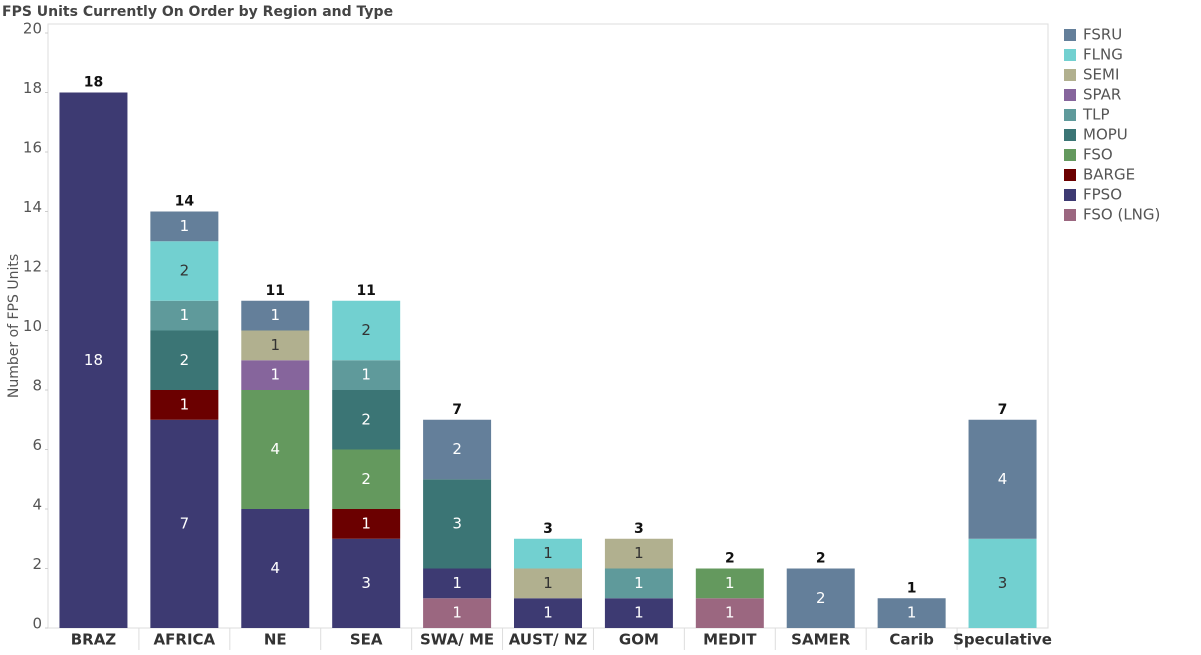 Image resolution: width=1201 pixels, height=655 pixels. What do you see at coordinates (730, 640) in the screenshot?
I see `x-tick-label: MEDIT` at bounding box center [730, 640].